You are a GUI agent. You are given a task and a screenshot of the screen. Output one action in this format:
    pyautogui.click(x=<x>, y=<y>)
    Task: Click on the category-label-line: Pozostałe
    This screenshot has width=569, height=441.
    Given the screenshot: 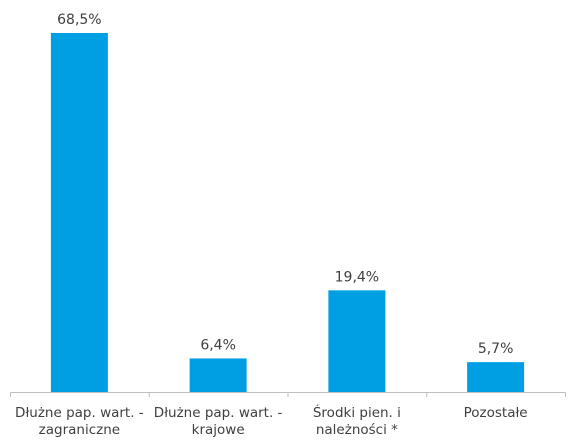 What is the action you would take?
    pyautogui.click(x=496, y=413)
    